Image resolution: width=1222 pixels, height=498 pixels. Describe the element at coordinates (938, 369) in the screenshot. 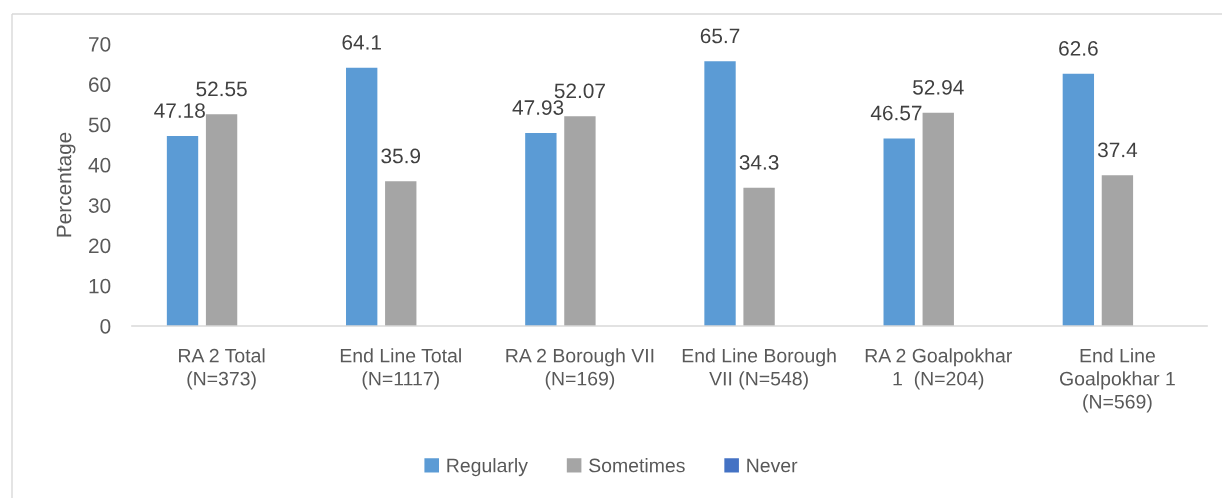

I see `x-tick-label: RA 2 Goalpokhar 1 (N=204)` at that location.